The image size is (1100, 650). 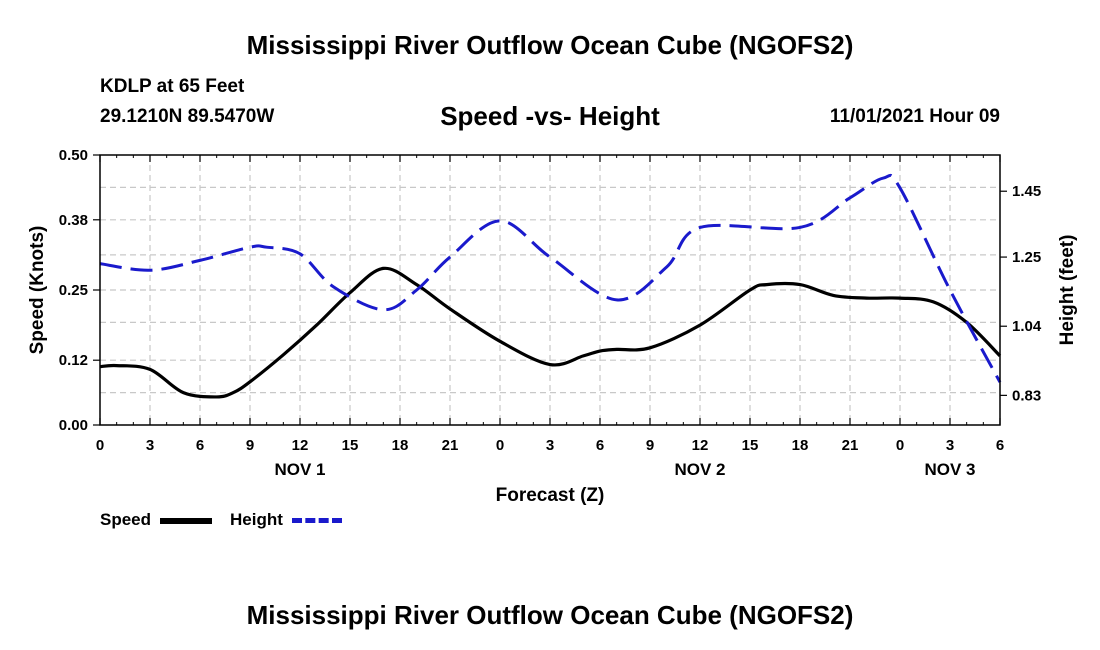 What do you see at coordinates (1067, 290) in the screenshot?
I see `y2-axis-label: Height (feet)` at bounding box center [1067, 290].